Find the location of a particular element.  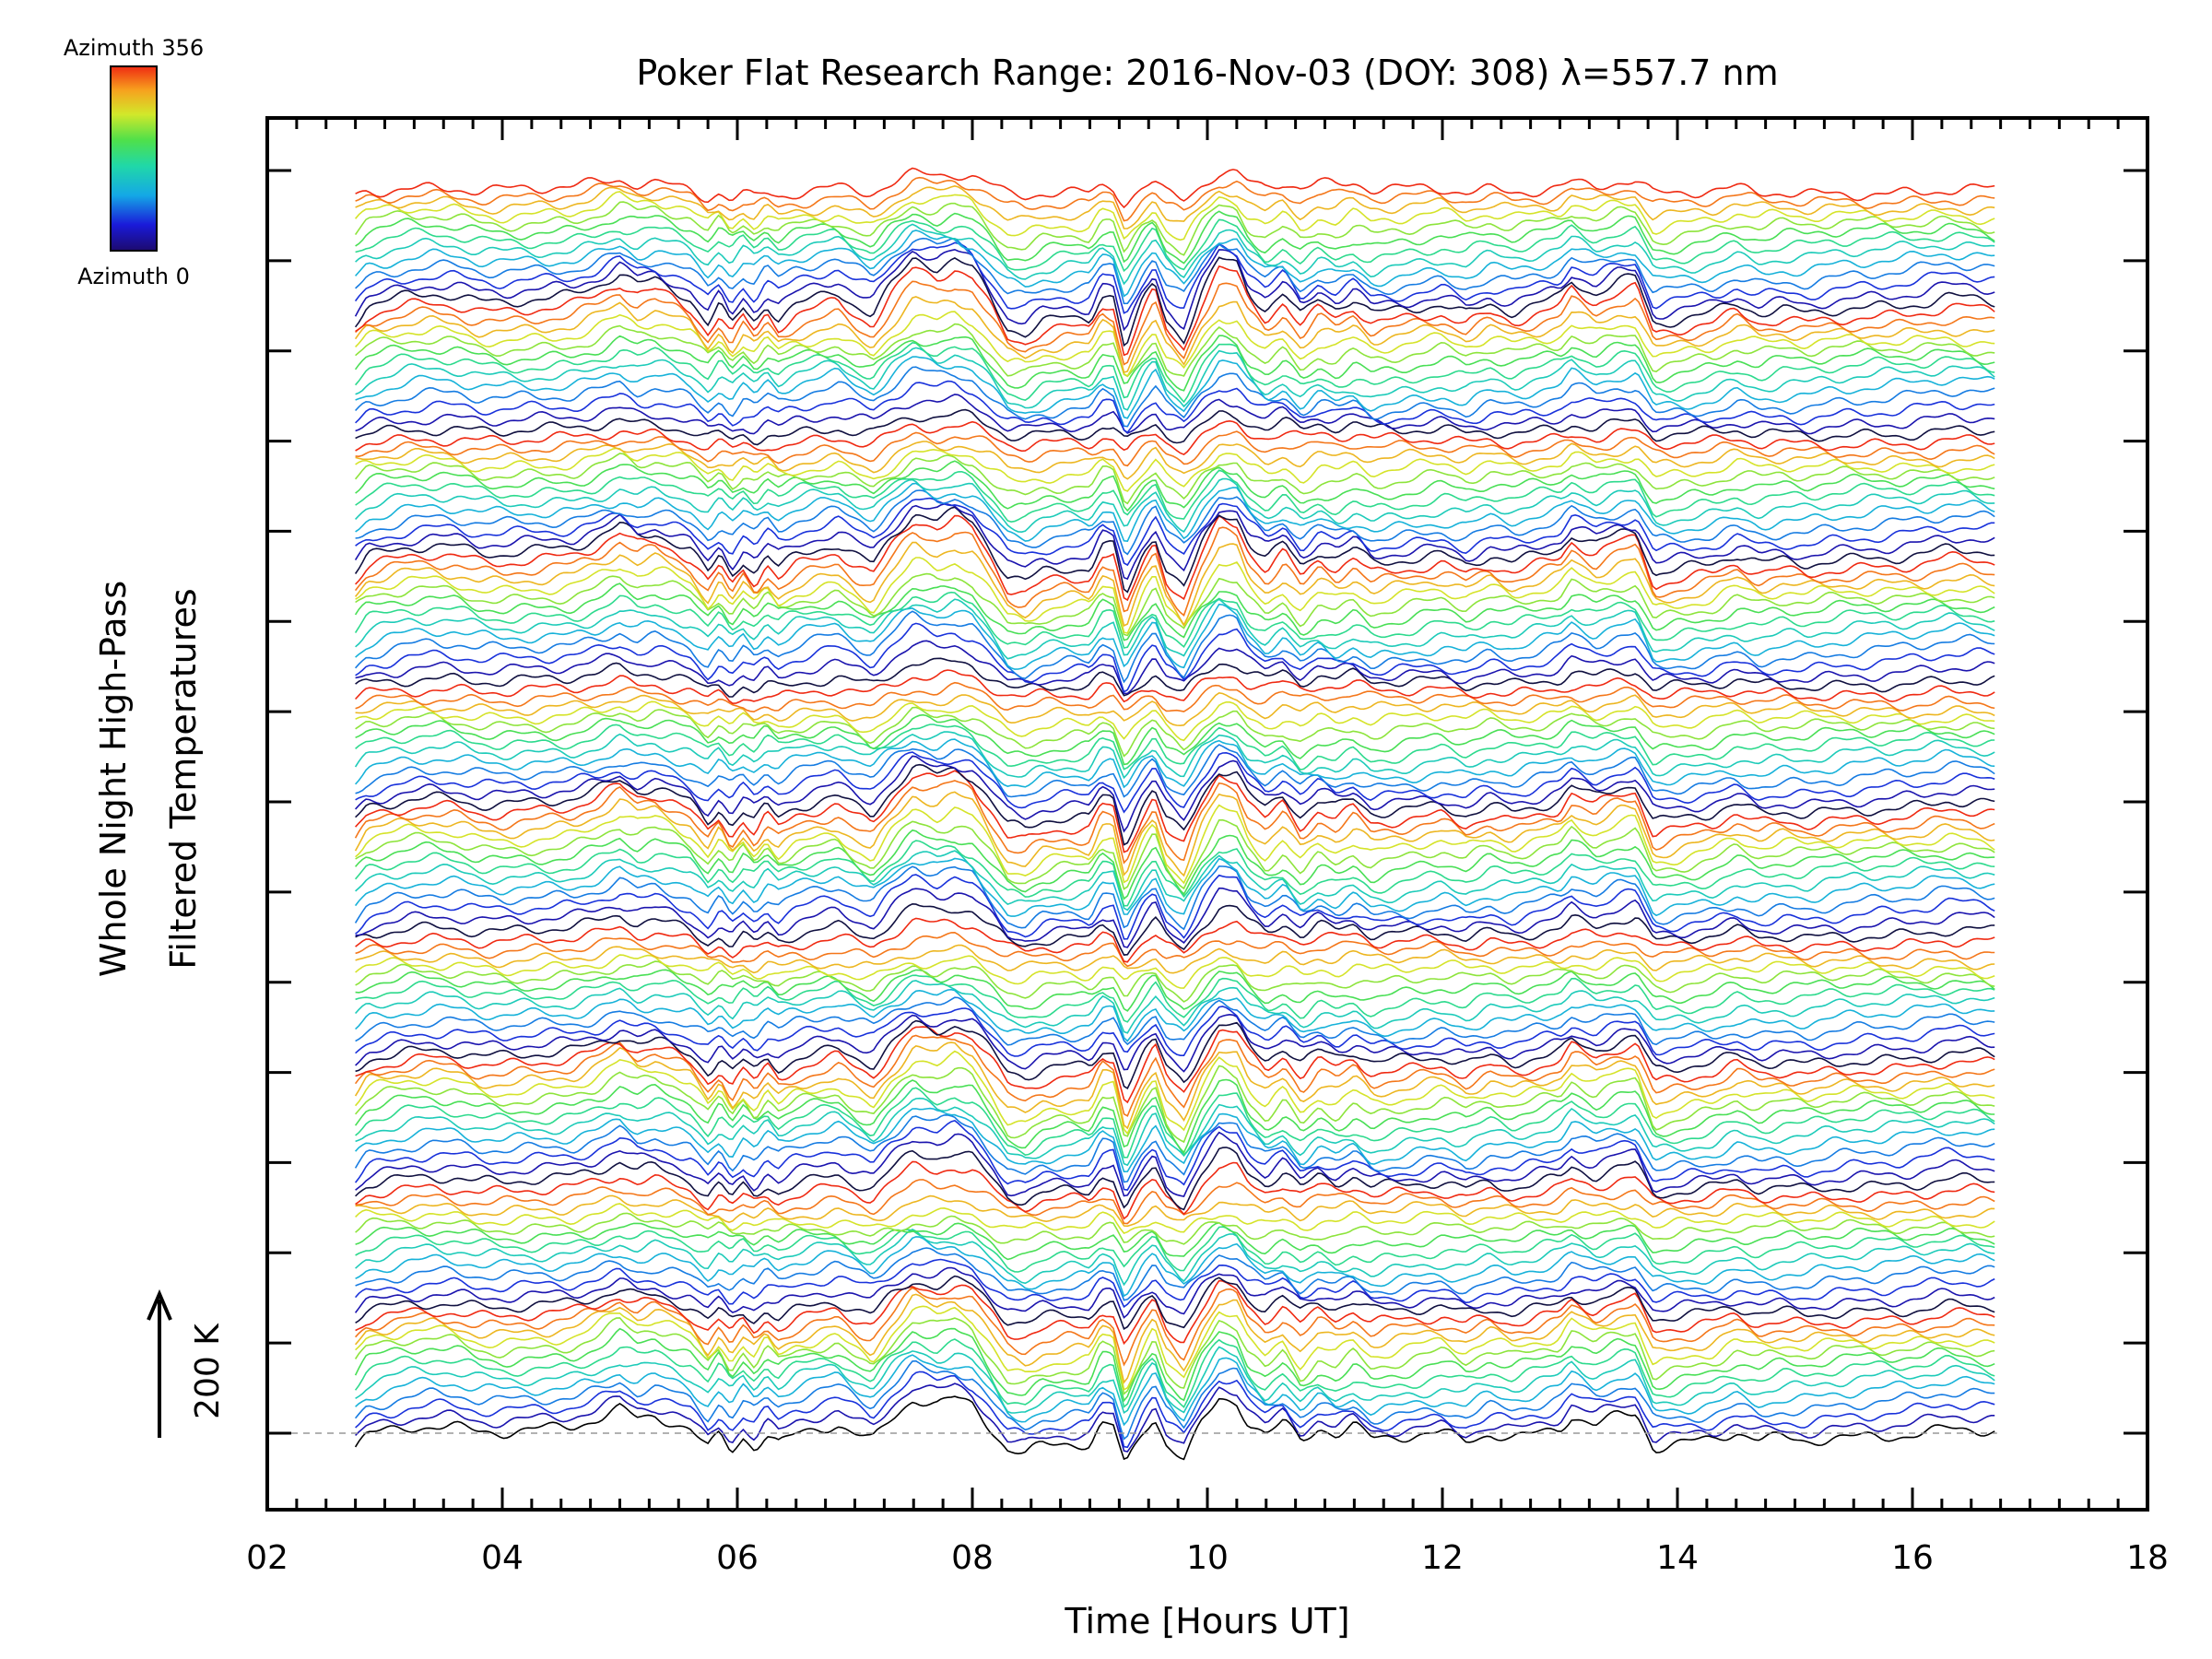

x-tick-labels: 02 04 06 08 10 12 14 16 18 is located at coordinates (1207, 1558).